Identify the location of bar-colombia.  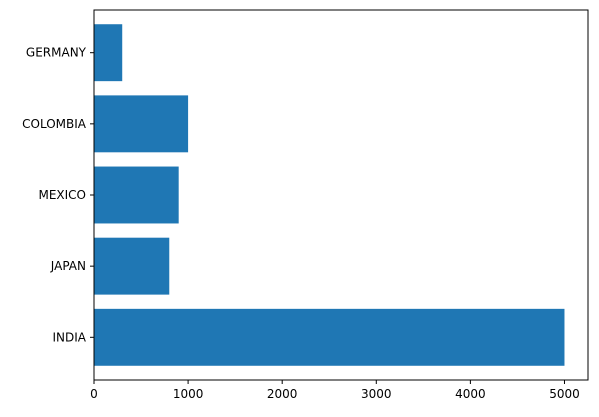
(141, 124).